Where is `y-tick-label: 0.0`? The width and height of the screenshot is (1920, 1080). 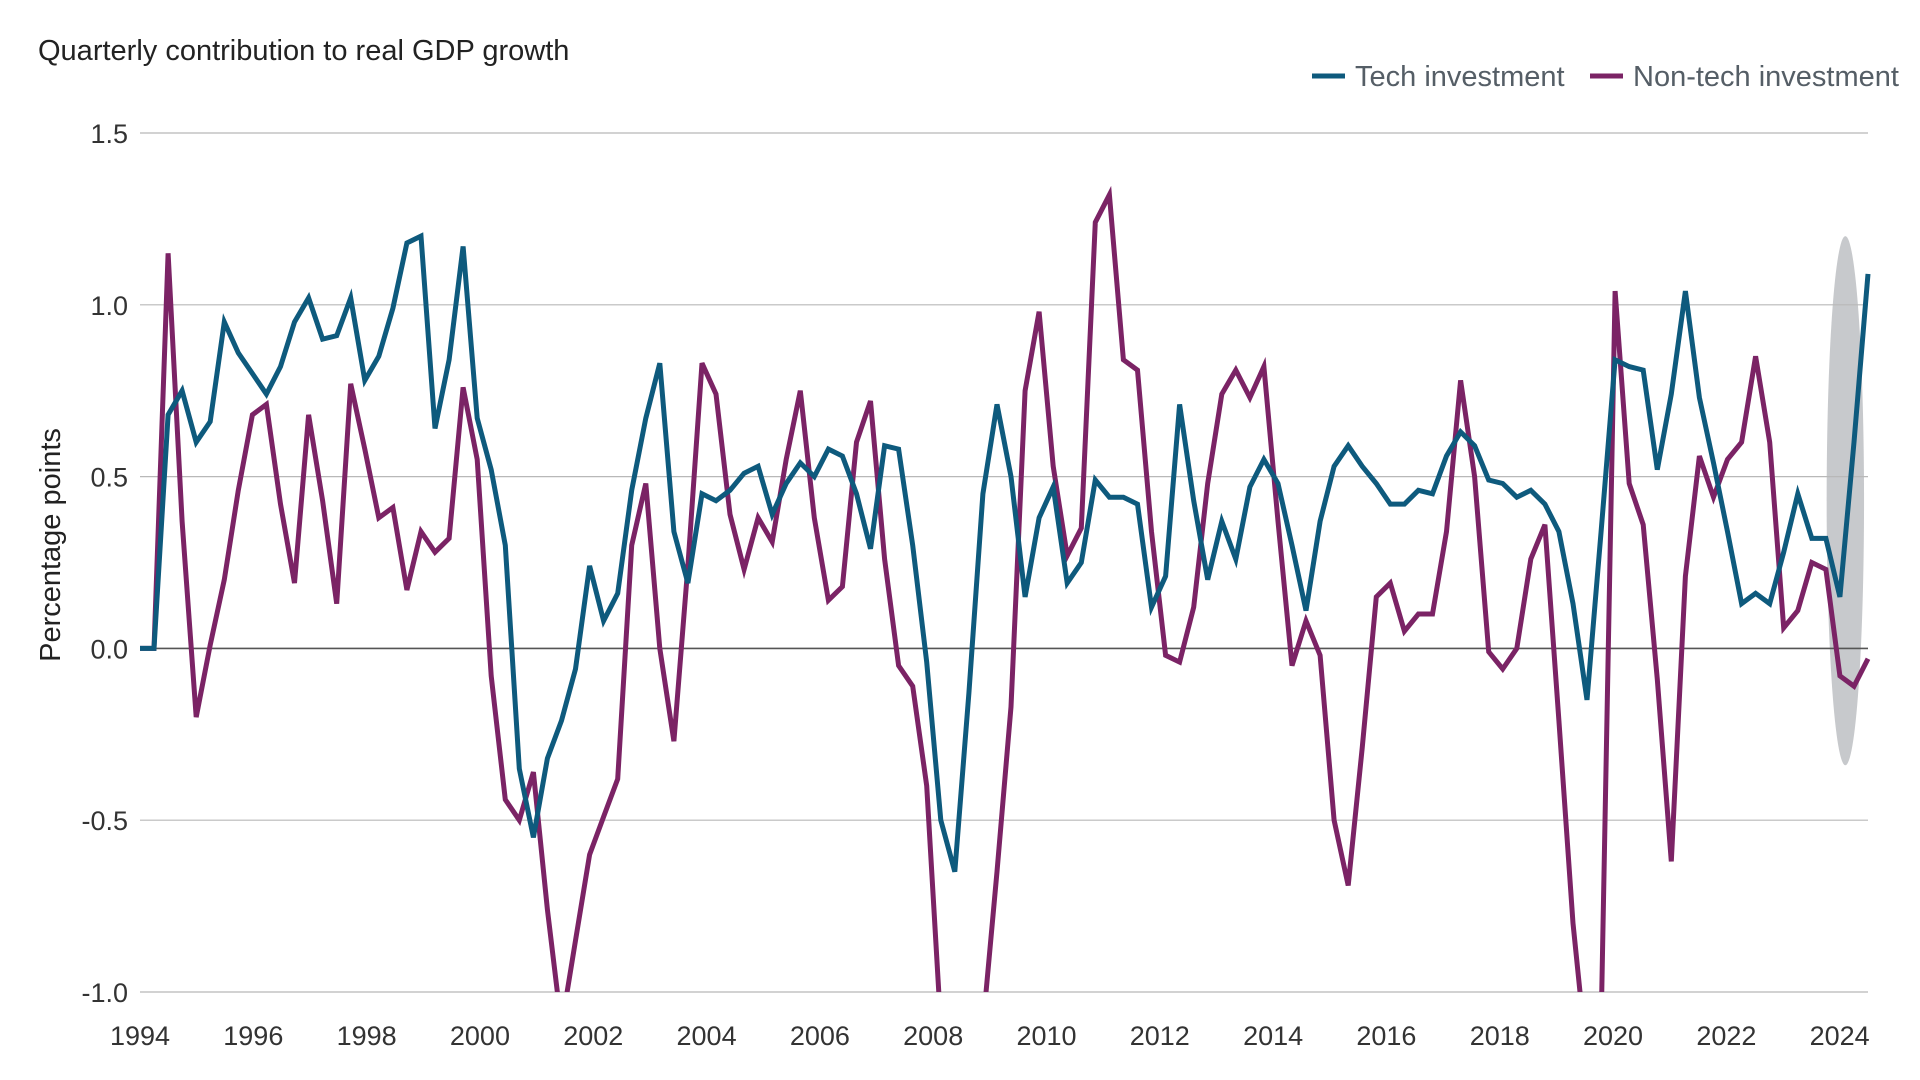
y-tick-label: 0.0 is located at coordinates (109, 649).